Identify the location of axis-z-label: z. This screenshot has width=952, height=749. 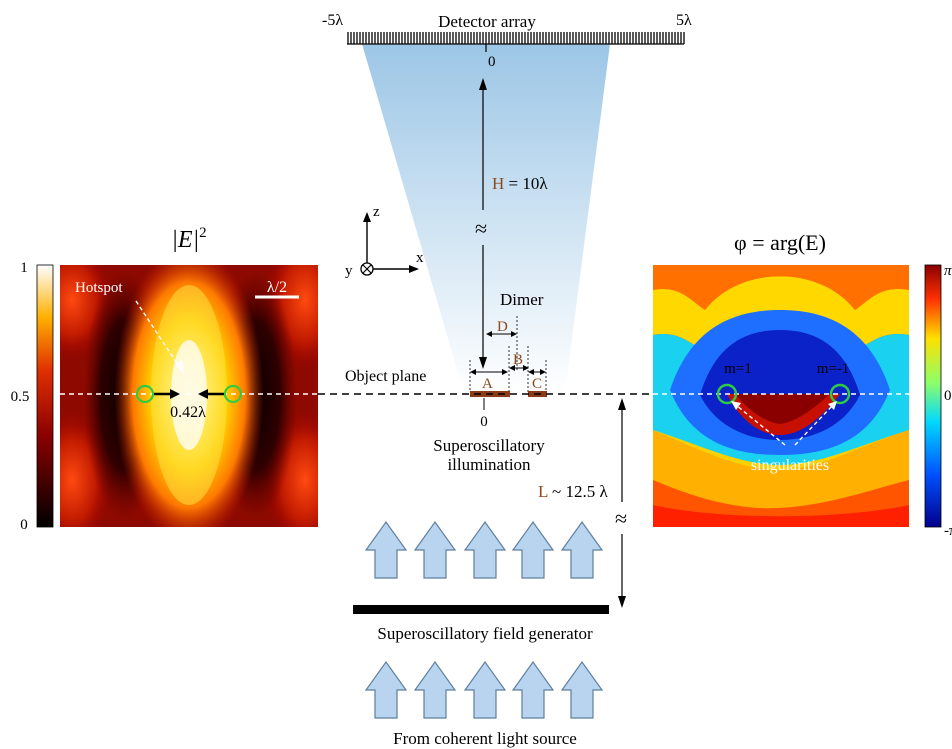
(376, 212).